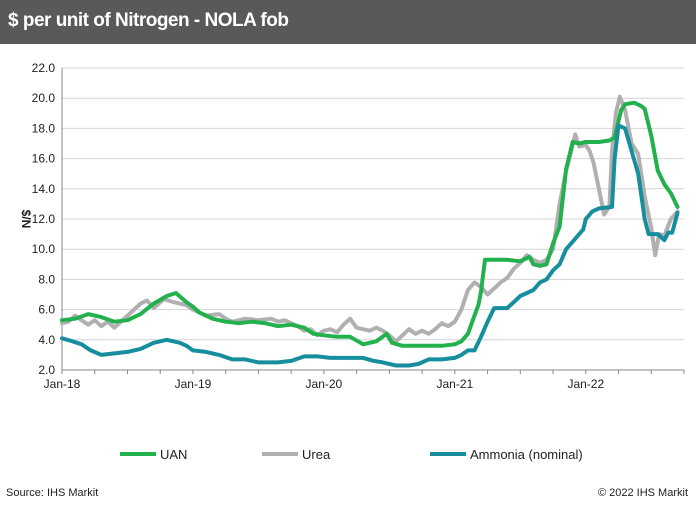 The width and height of the screenshot is (696, 522). What do you see at coordinates (148, 20) in the screenshot?
I see `page-title: $ per unit of Nitrogen - NOLA fob` at bounding box center [148, 20].